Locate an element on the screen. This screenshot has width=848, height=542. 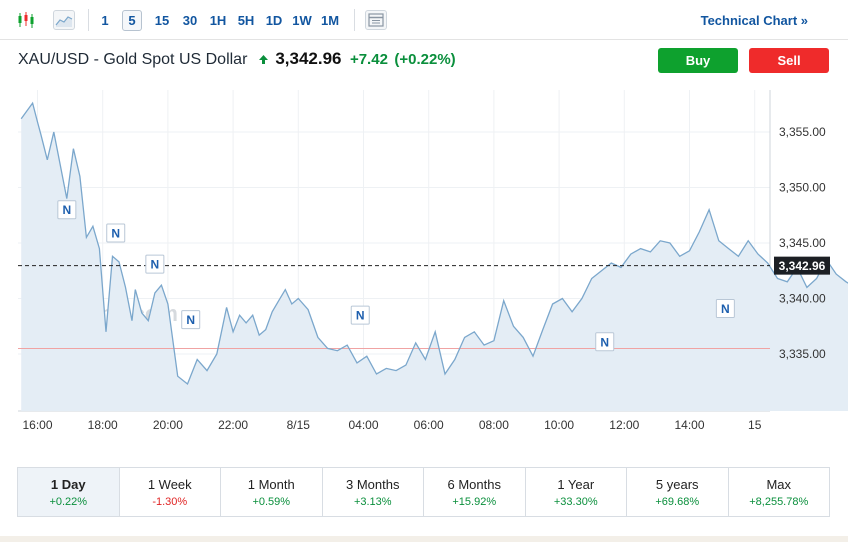
y-tick-label: 3,340.00 is located at coordinates (802, 299).